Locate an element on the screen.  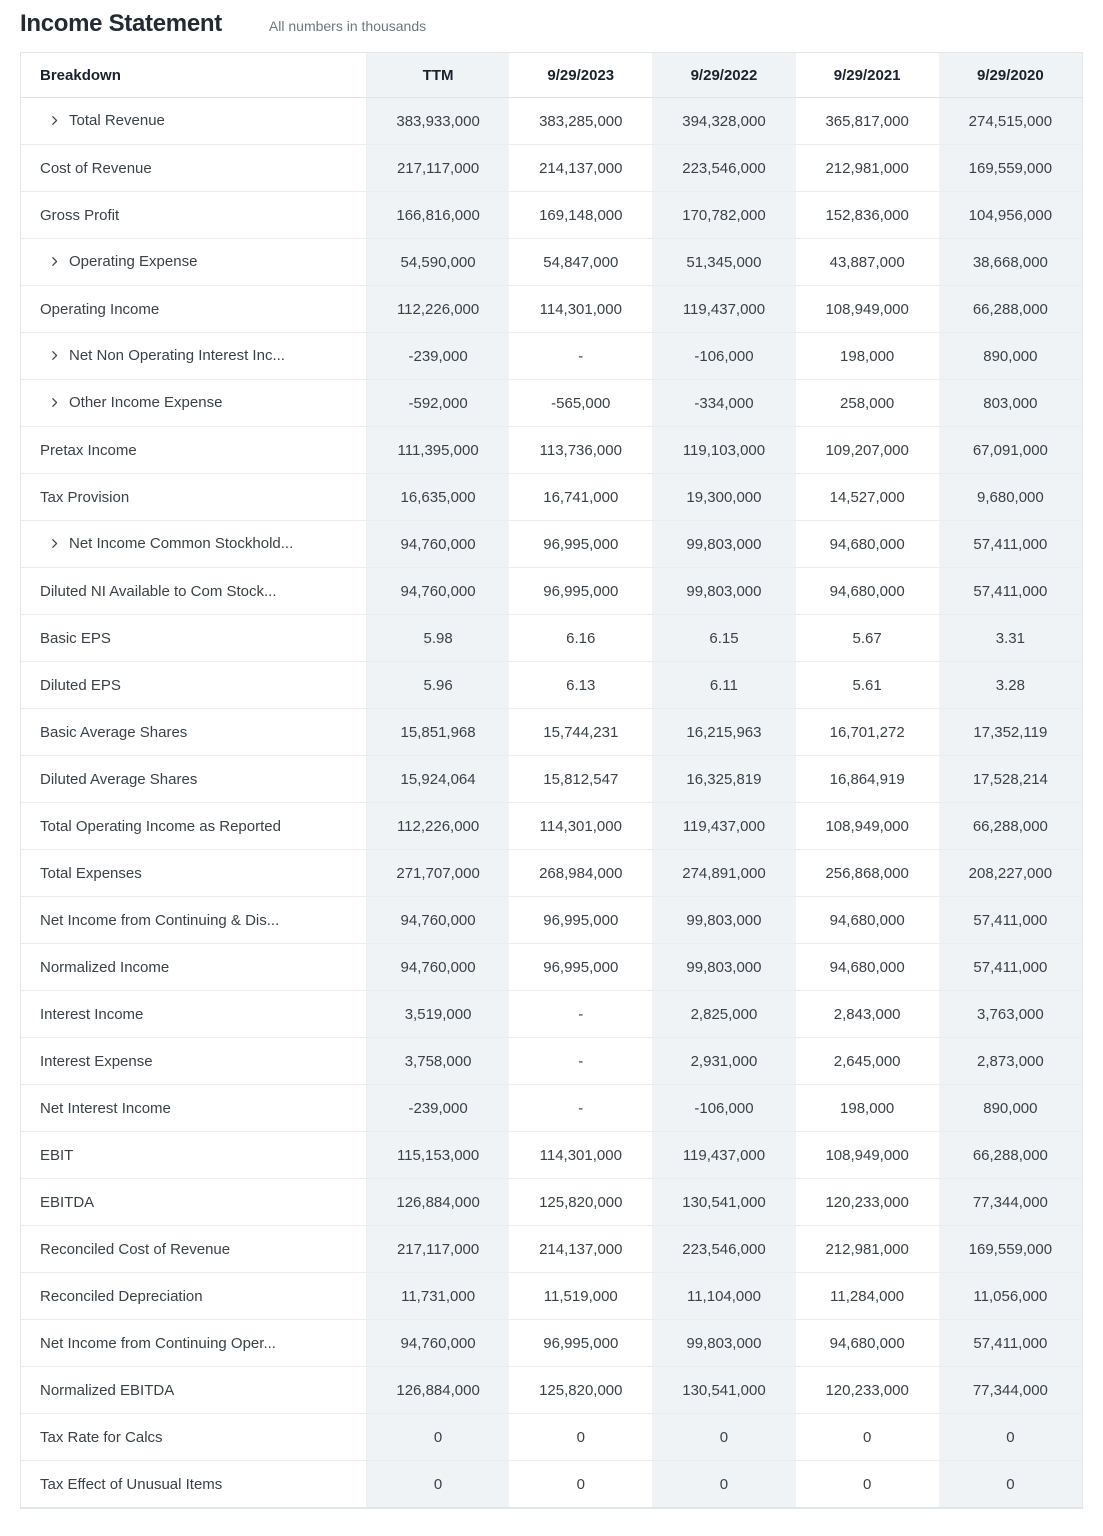
row-label-cell: Interest Expense is located at coordinates (193, 1061).